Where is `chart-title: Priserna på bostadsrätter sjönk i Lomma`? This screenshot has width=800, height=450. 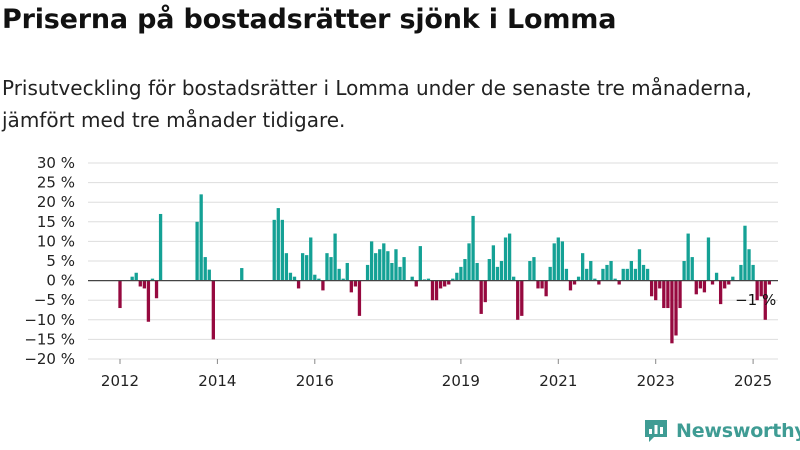 chart-title: Priserna på bostadsrätter sjönk i Lomma is located at coordinates (309, 19).